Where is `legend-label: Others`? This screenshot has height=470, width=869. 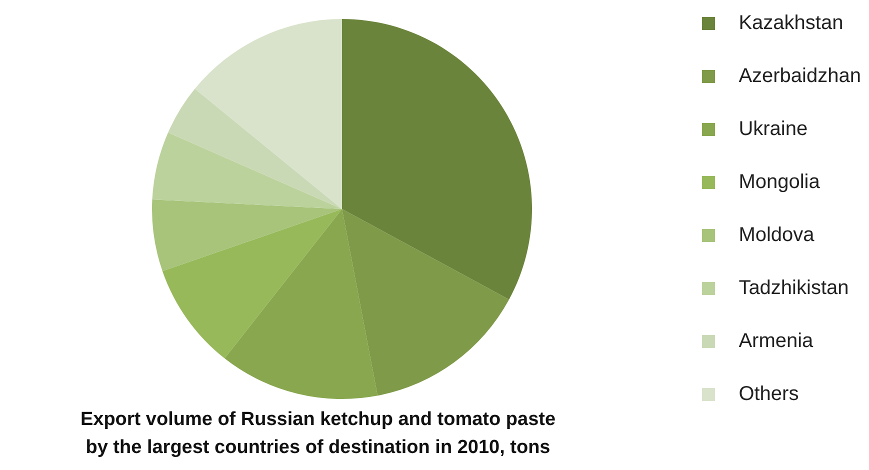 legend-label: Others is located at coordinates (768, 394).